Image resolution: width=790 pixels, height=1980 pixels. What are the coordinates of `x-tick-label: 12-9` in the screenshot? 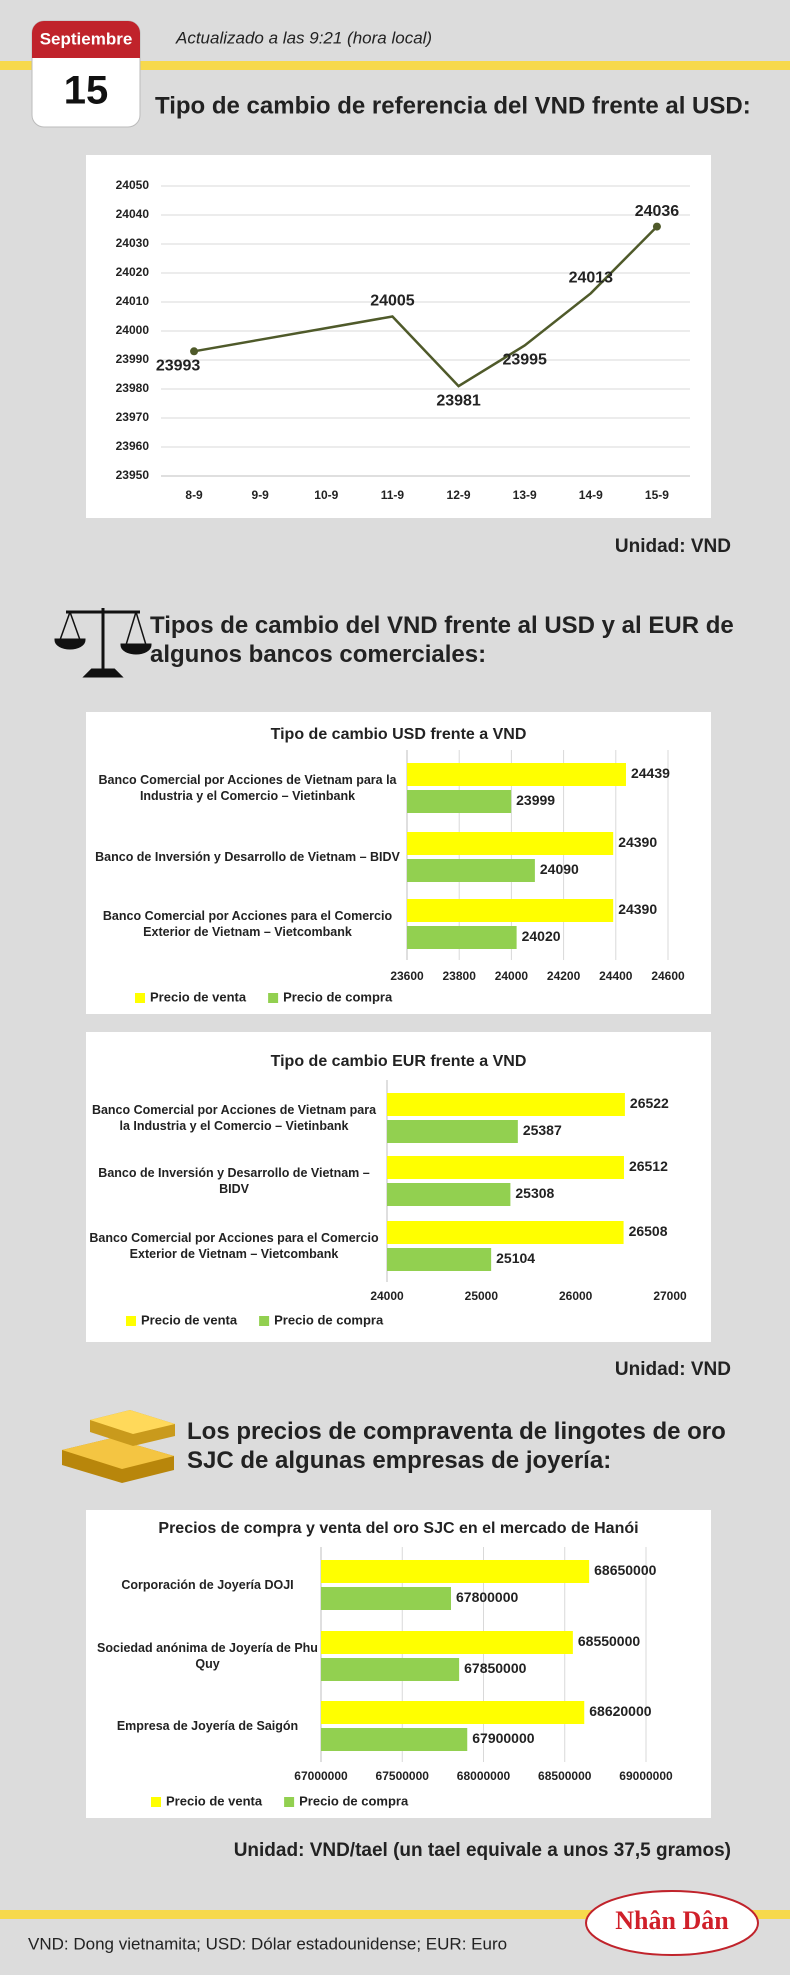 It's located at (459, 495).